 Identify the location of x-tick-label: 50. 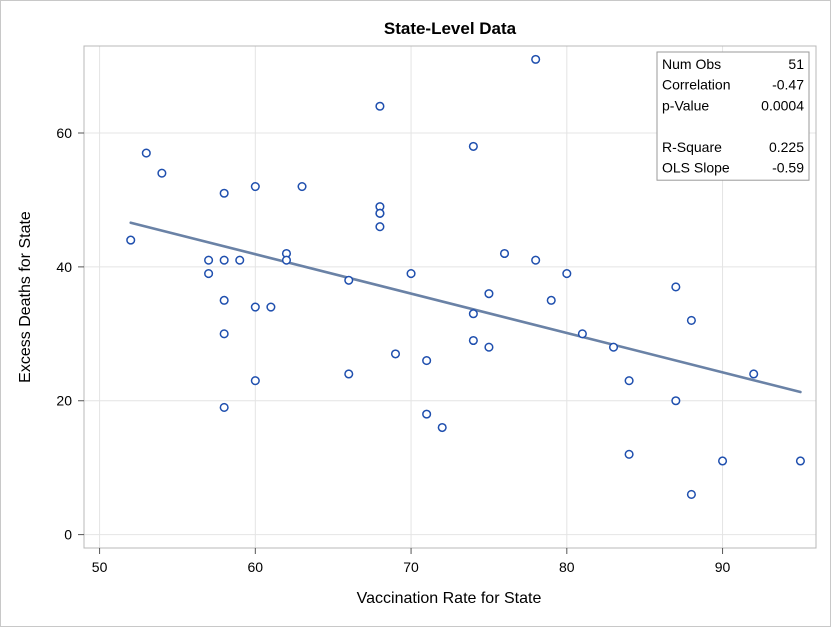
(100, 567).